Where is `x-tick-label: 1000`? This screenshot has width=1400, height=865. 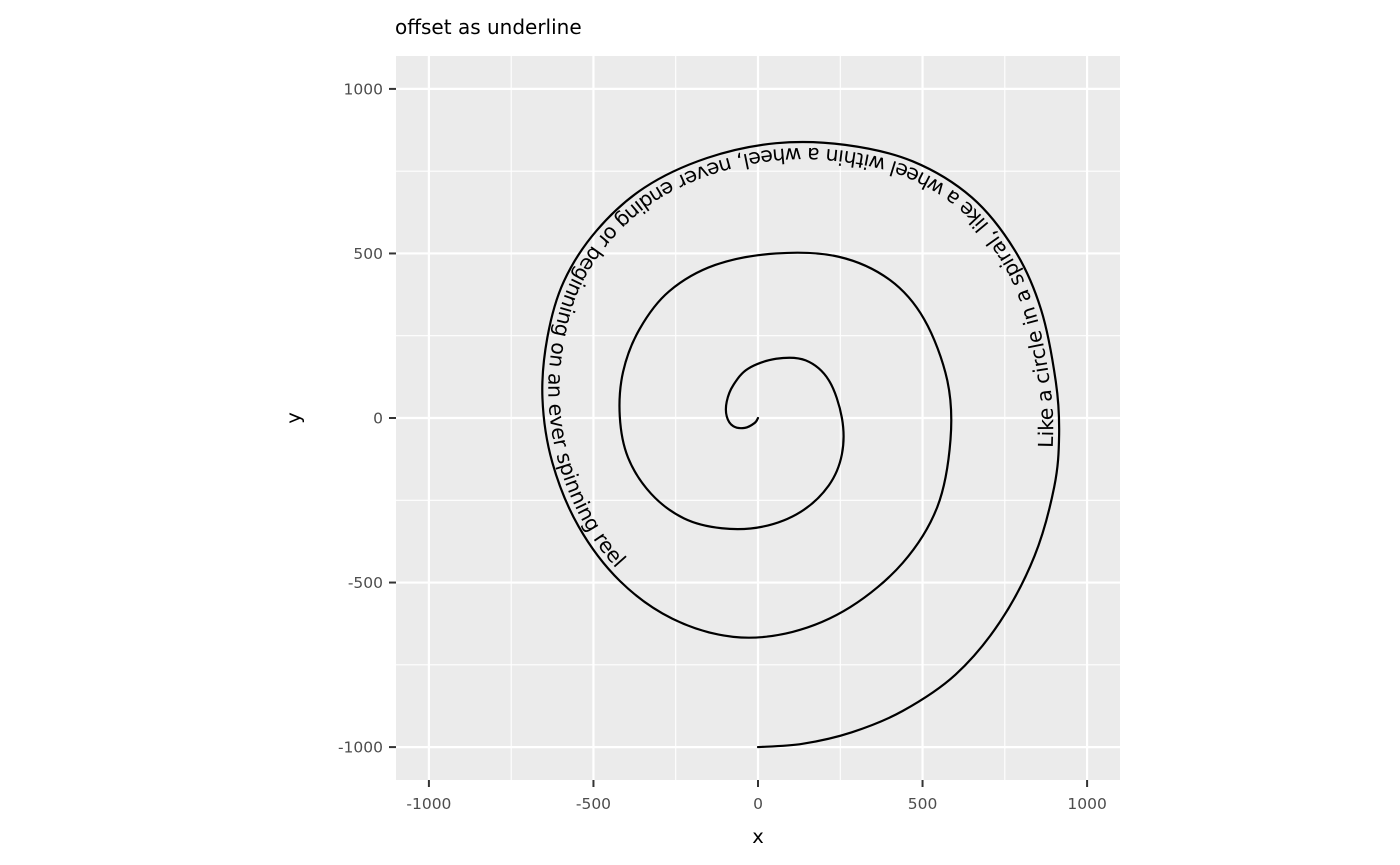
x-tick-label: 1000 is located at coordinates (1086, 804).